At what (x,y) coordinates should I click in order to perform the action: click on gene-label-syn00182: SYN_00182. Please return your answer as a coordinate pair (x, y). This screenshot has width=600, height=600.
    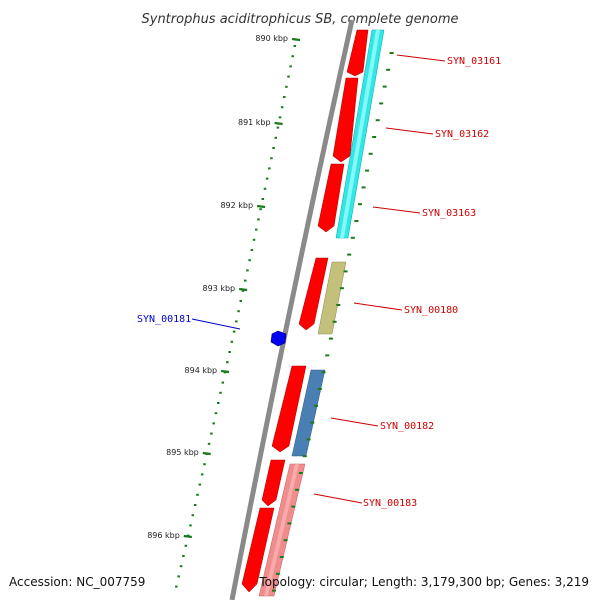
    Looking at the image, I should click on (407, 426).